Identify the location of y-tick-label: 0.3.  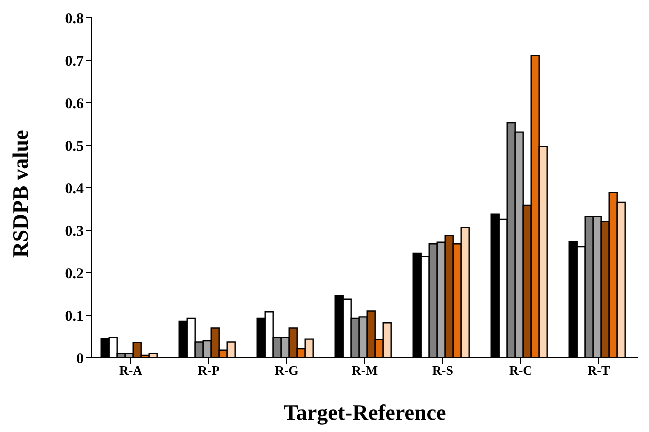
(74, 232).